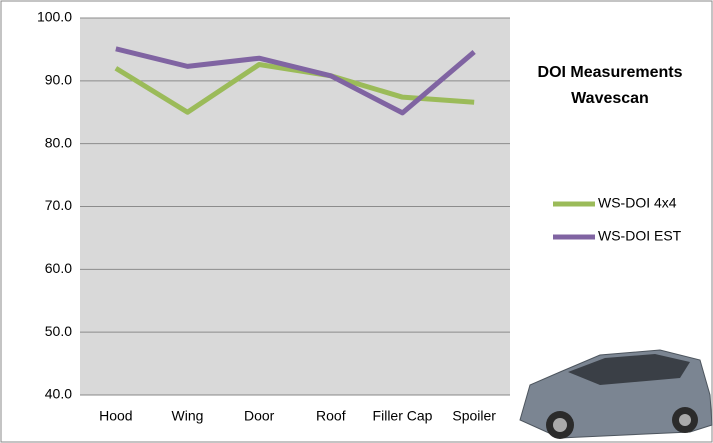 This screenshot has width=713, height=443. I want to click on y-tick-label: 80.0, so click(58, 142).